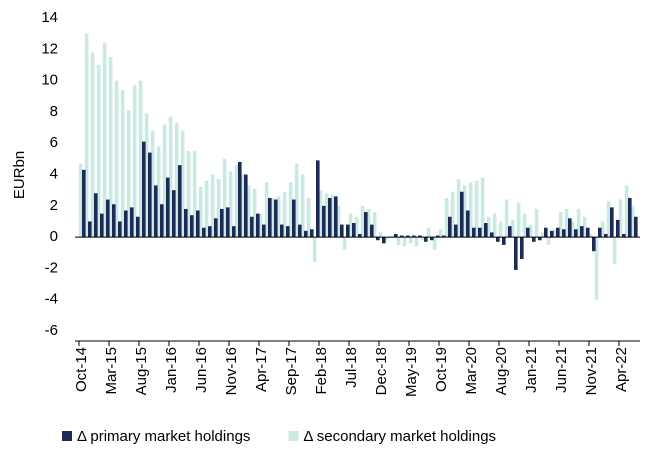 This screenshot has height=453, width=653. Describe the element at coordinates (51, 267) in the screenshot. I see `y-tick-label: -2` at that location.